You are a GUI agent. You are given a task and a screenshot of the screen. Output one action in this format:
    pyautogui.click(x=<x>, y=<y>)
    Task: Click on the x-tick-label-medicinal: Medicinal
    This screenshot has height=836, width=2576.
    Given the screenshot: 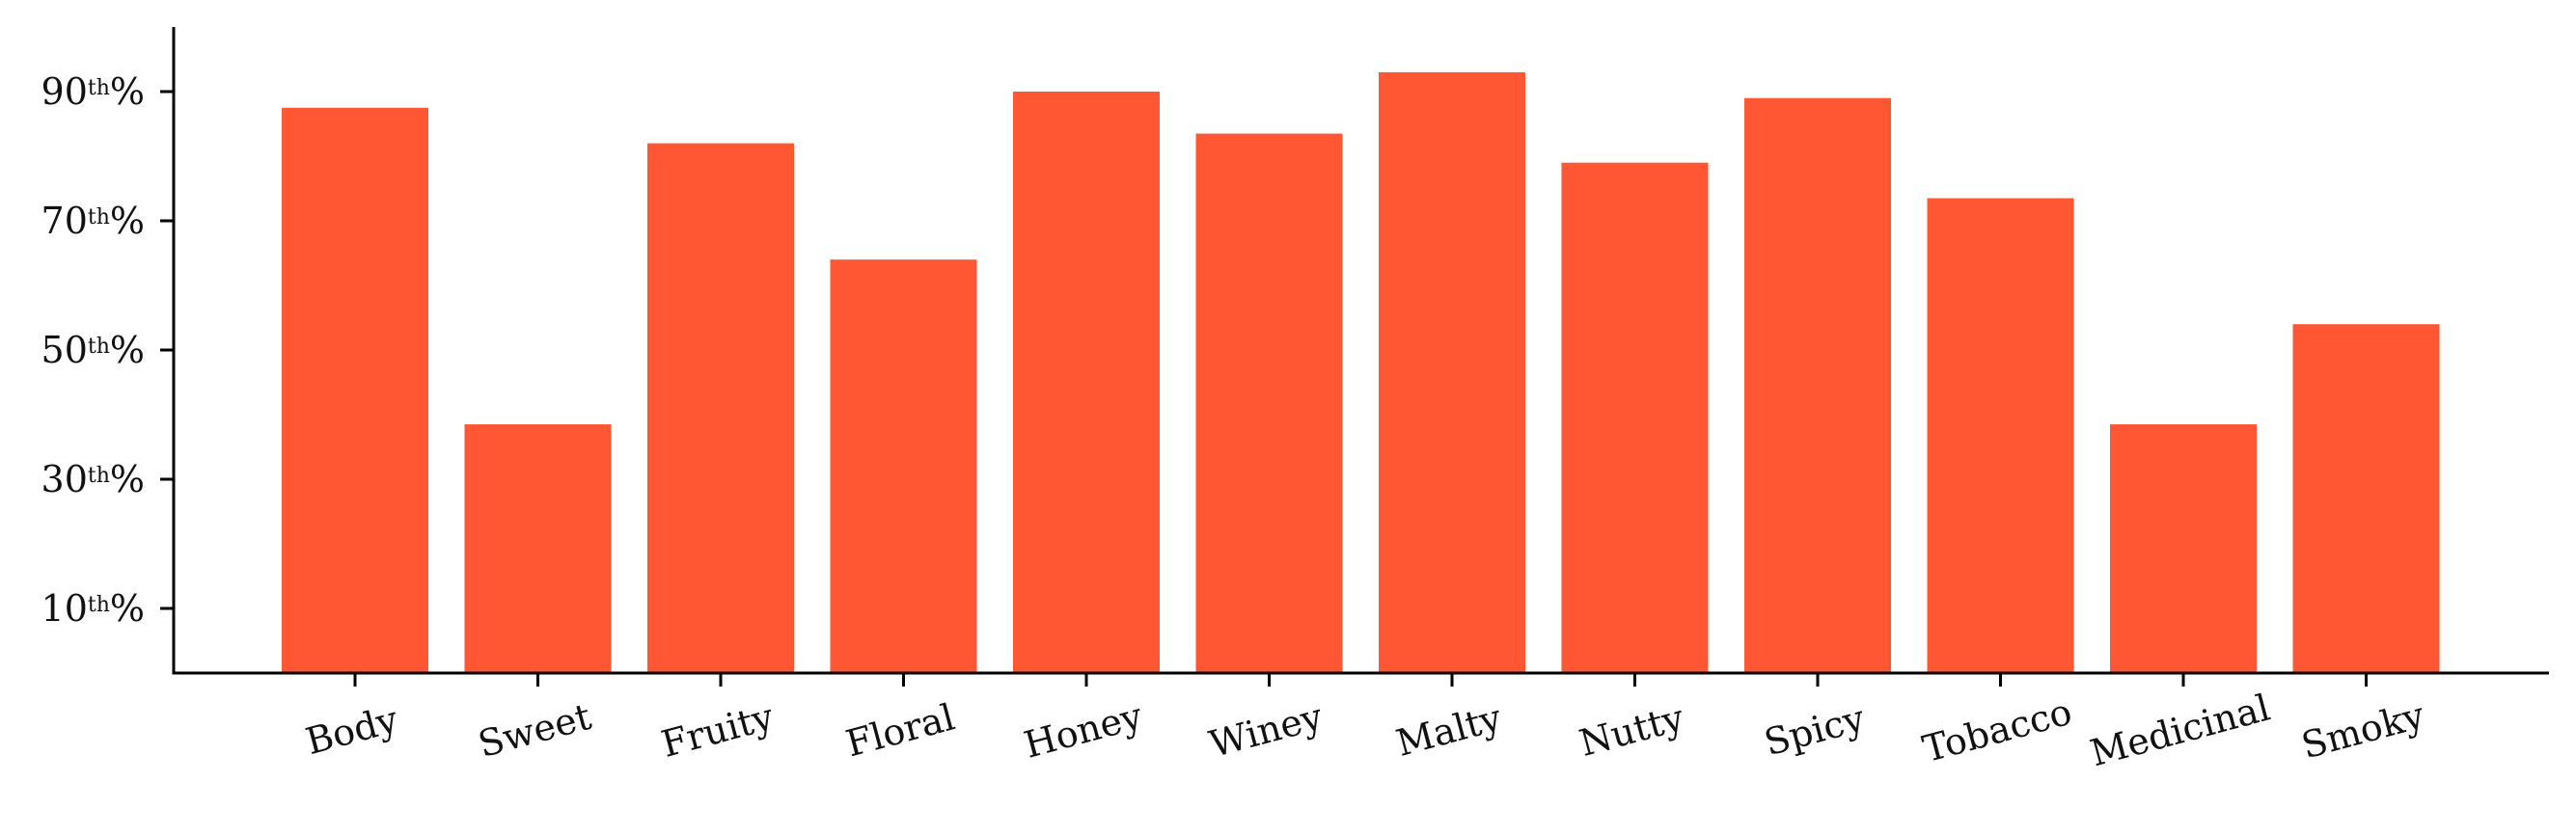 What is the action you would take?
    pyautogui.click(x=2180, y=731)
    